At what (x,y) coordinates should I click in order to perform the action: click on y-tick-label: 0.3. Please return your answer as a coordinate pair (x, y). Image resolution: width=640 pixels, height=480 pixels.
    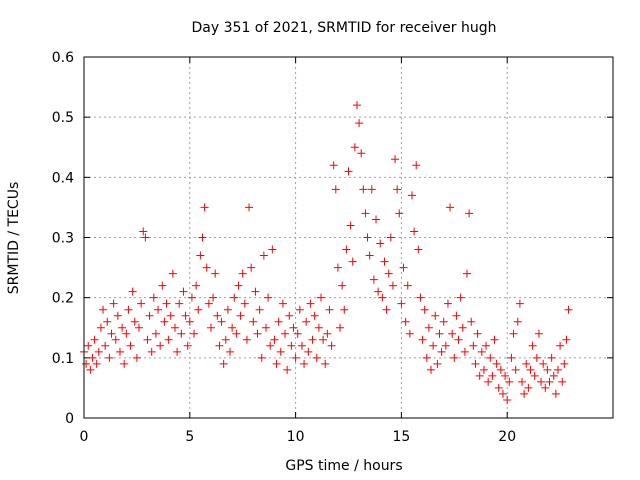
    Looking at the image, I should click on (63, 239).